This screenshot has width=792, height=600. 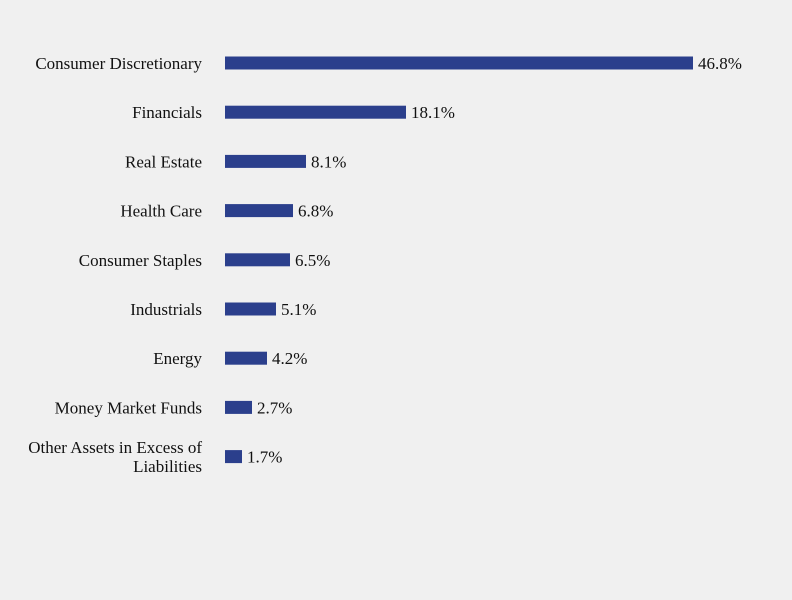 I want to click on category-label: Industrials, so click(x=166, y=309).